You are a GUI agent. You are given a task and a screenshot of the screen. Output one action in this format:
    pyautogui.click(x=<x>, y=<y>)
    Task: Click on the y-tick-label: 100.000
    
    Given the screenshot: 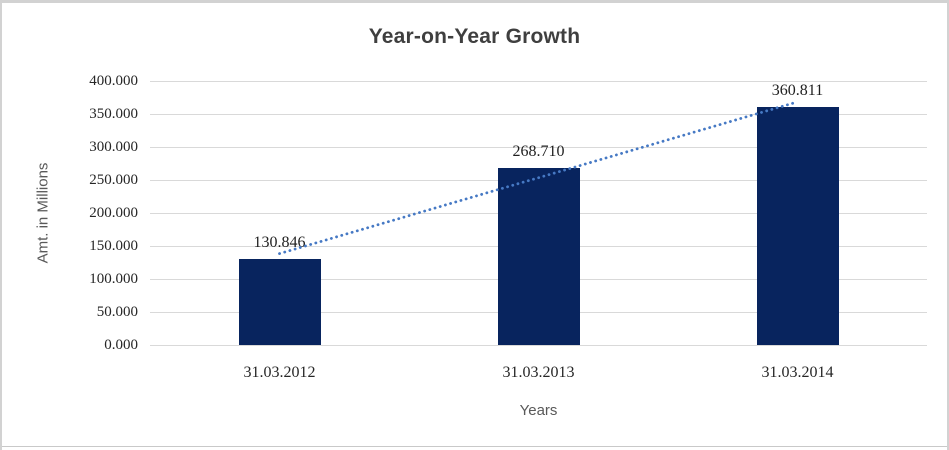 What is the action you would take?
    pyautogui.click(x=113, y=279)
    